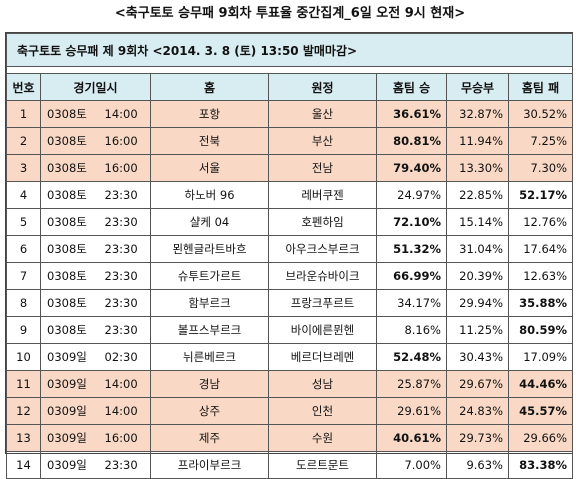 This screenshot has width=580, height=479. I want to click on row-home-team: 상주, so click(209, 411).